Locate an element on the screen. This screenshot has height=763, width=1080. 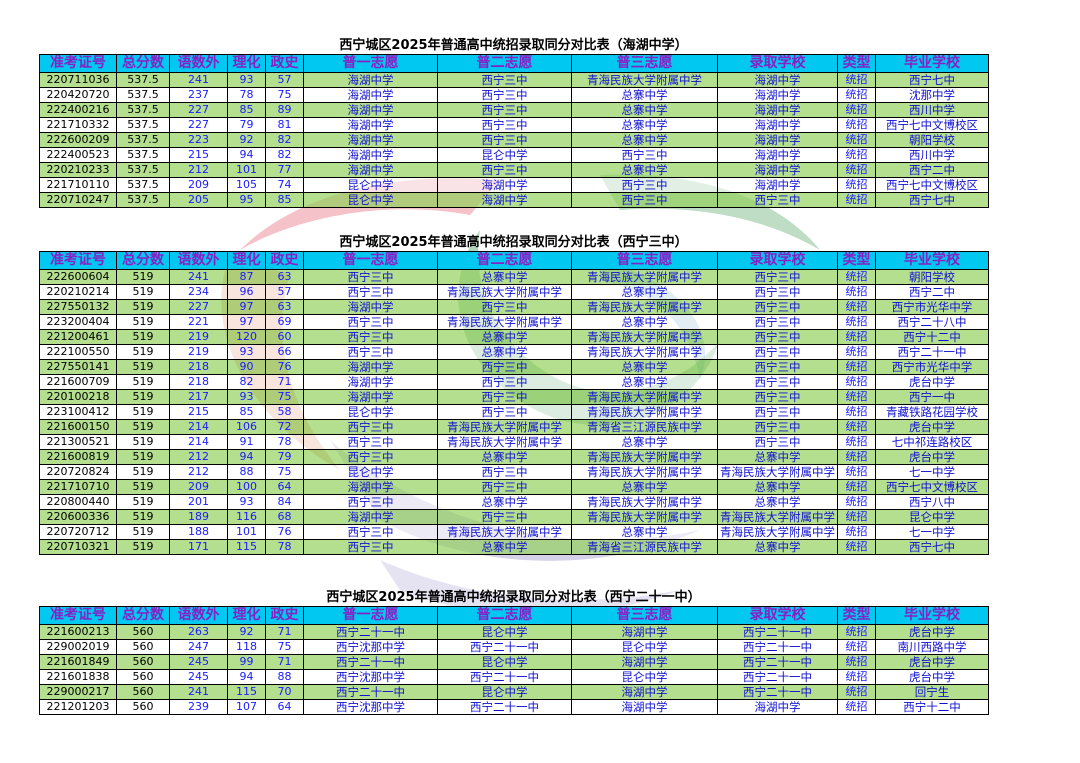
column-header: 语数外 is located at coordinates (198, 260).